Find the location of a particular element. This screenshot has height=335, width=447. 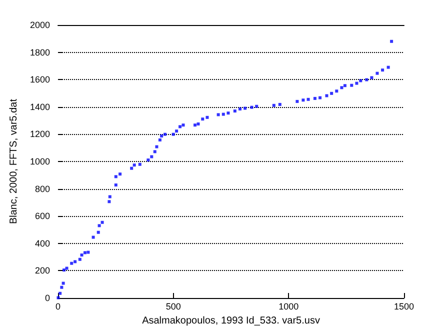

y-tick-label: 400 is located at coordinates (42, 243).